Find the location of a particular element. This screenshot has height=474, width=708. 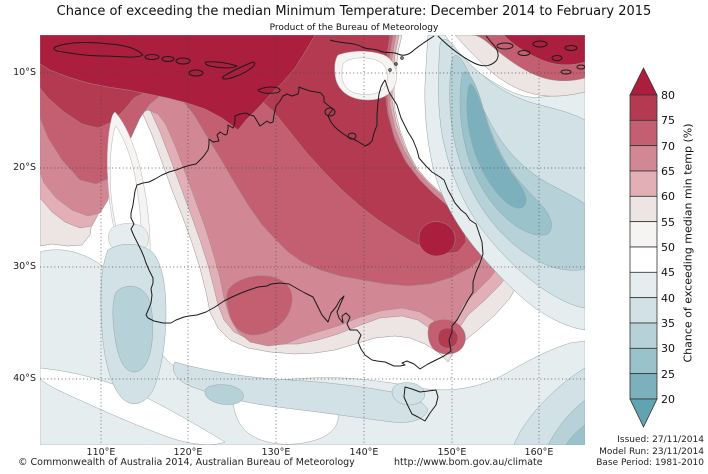

tasmania-coastline is located at coordinates (421, 404).